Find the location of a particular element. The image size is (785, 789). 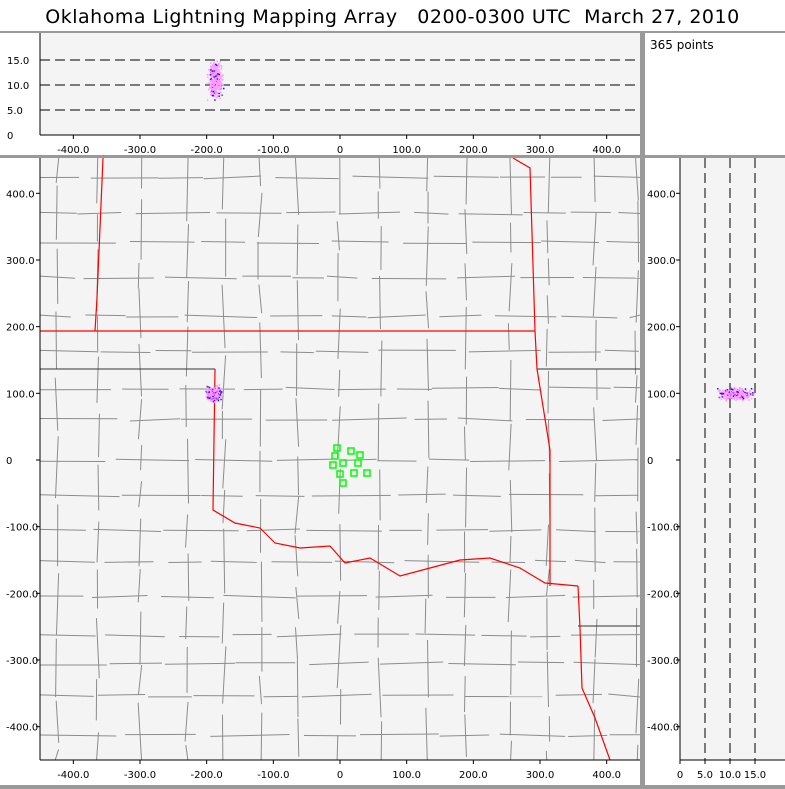

info-panel: 365 points is located at coordinates (715, 94).